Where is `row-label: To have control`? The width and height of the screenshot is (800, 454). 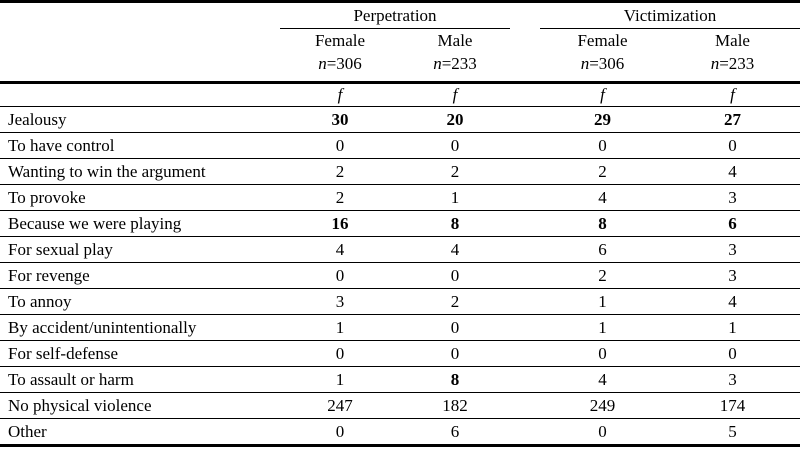
row-label: To have control is located at coordinates (140, 145).